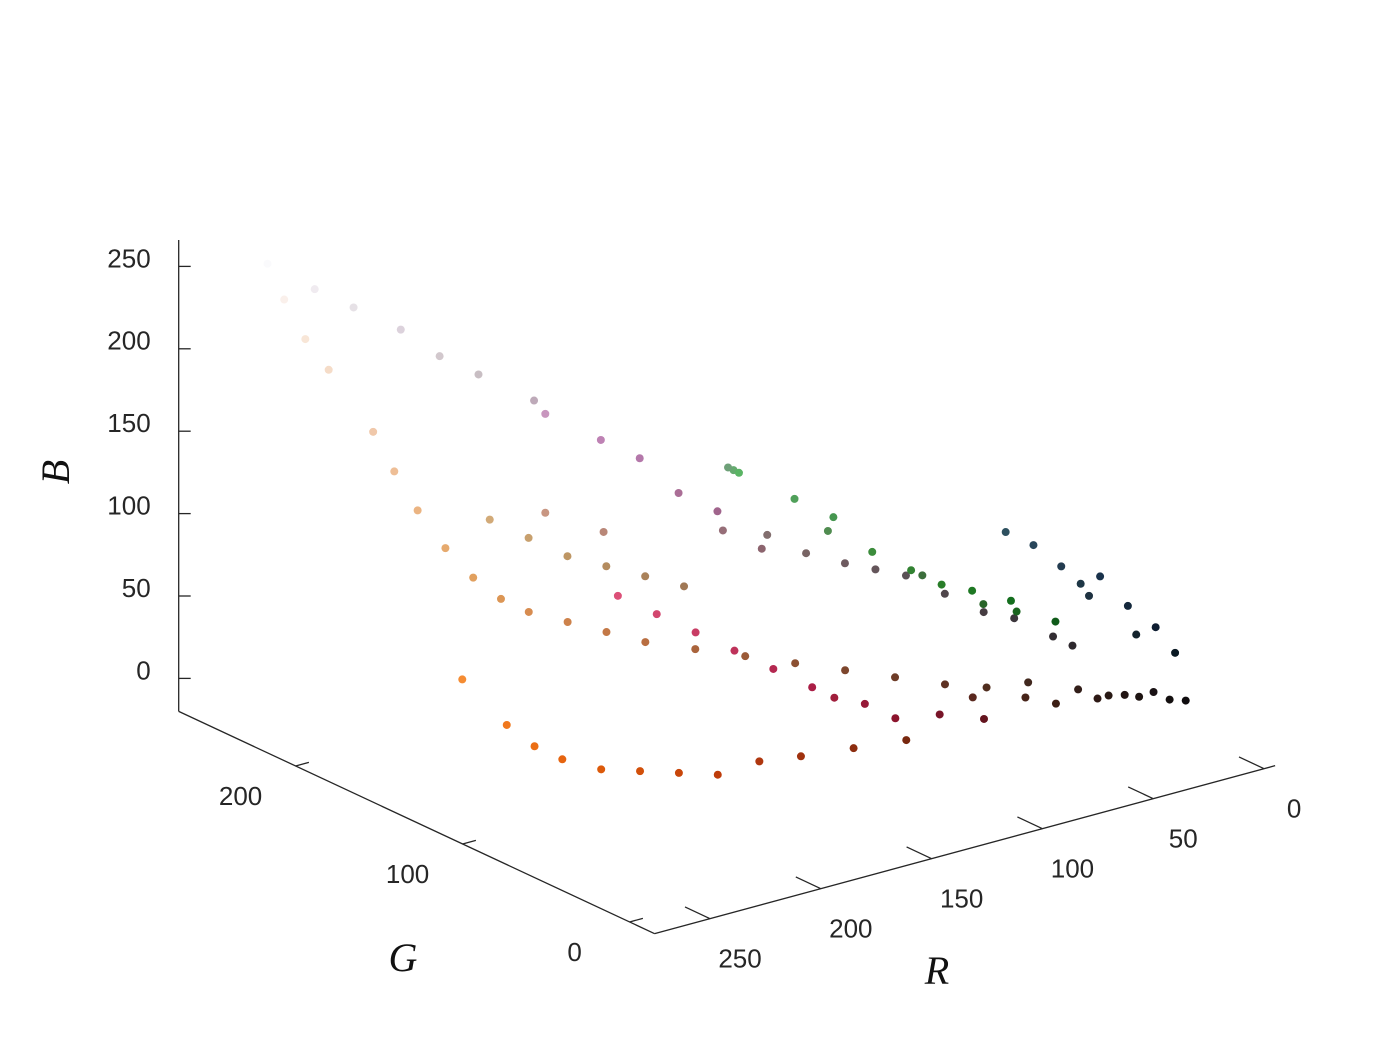  What do you see at coordinates (965, 850) in the screenshot?
I see `x-axis-line` at bounding box center [965, 850].